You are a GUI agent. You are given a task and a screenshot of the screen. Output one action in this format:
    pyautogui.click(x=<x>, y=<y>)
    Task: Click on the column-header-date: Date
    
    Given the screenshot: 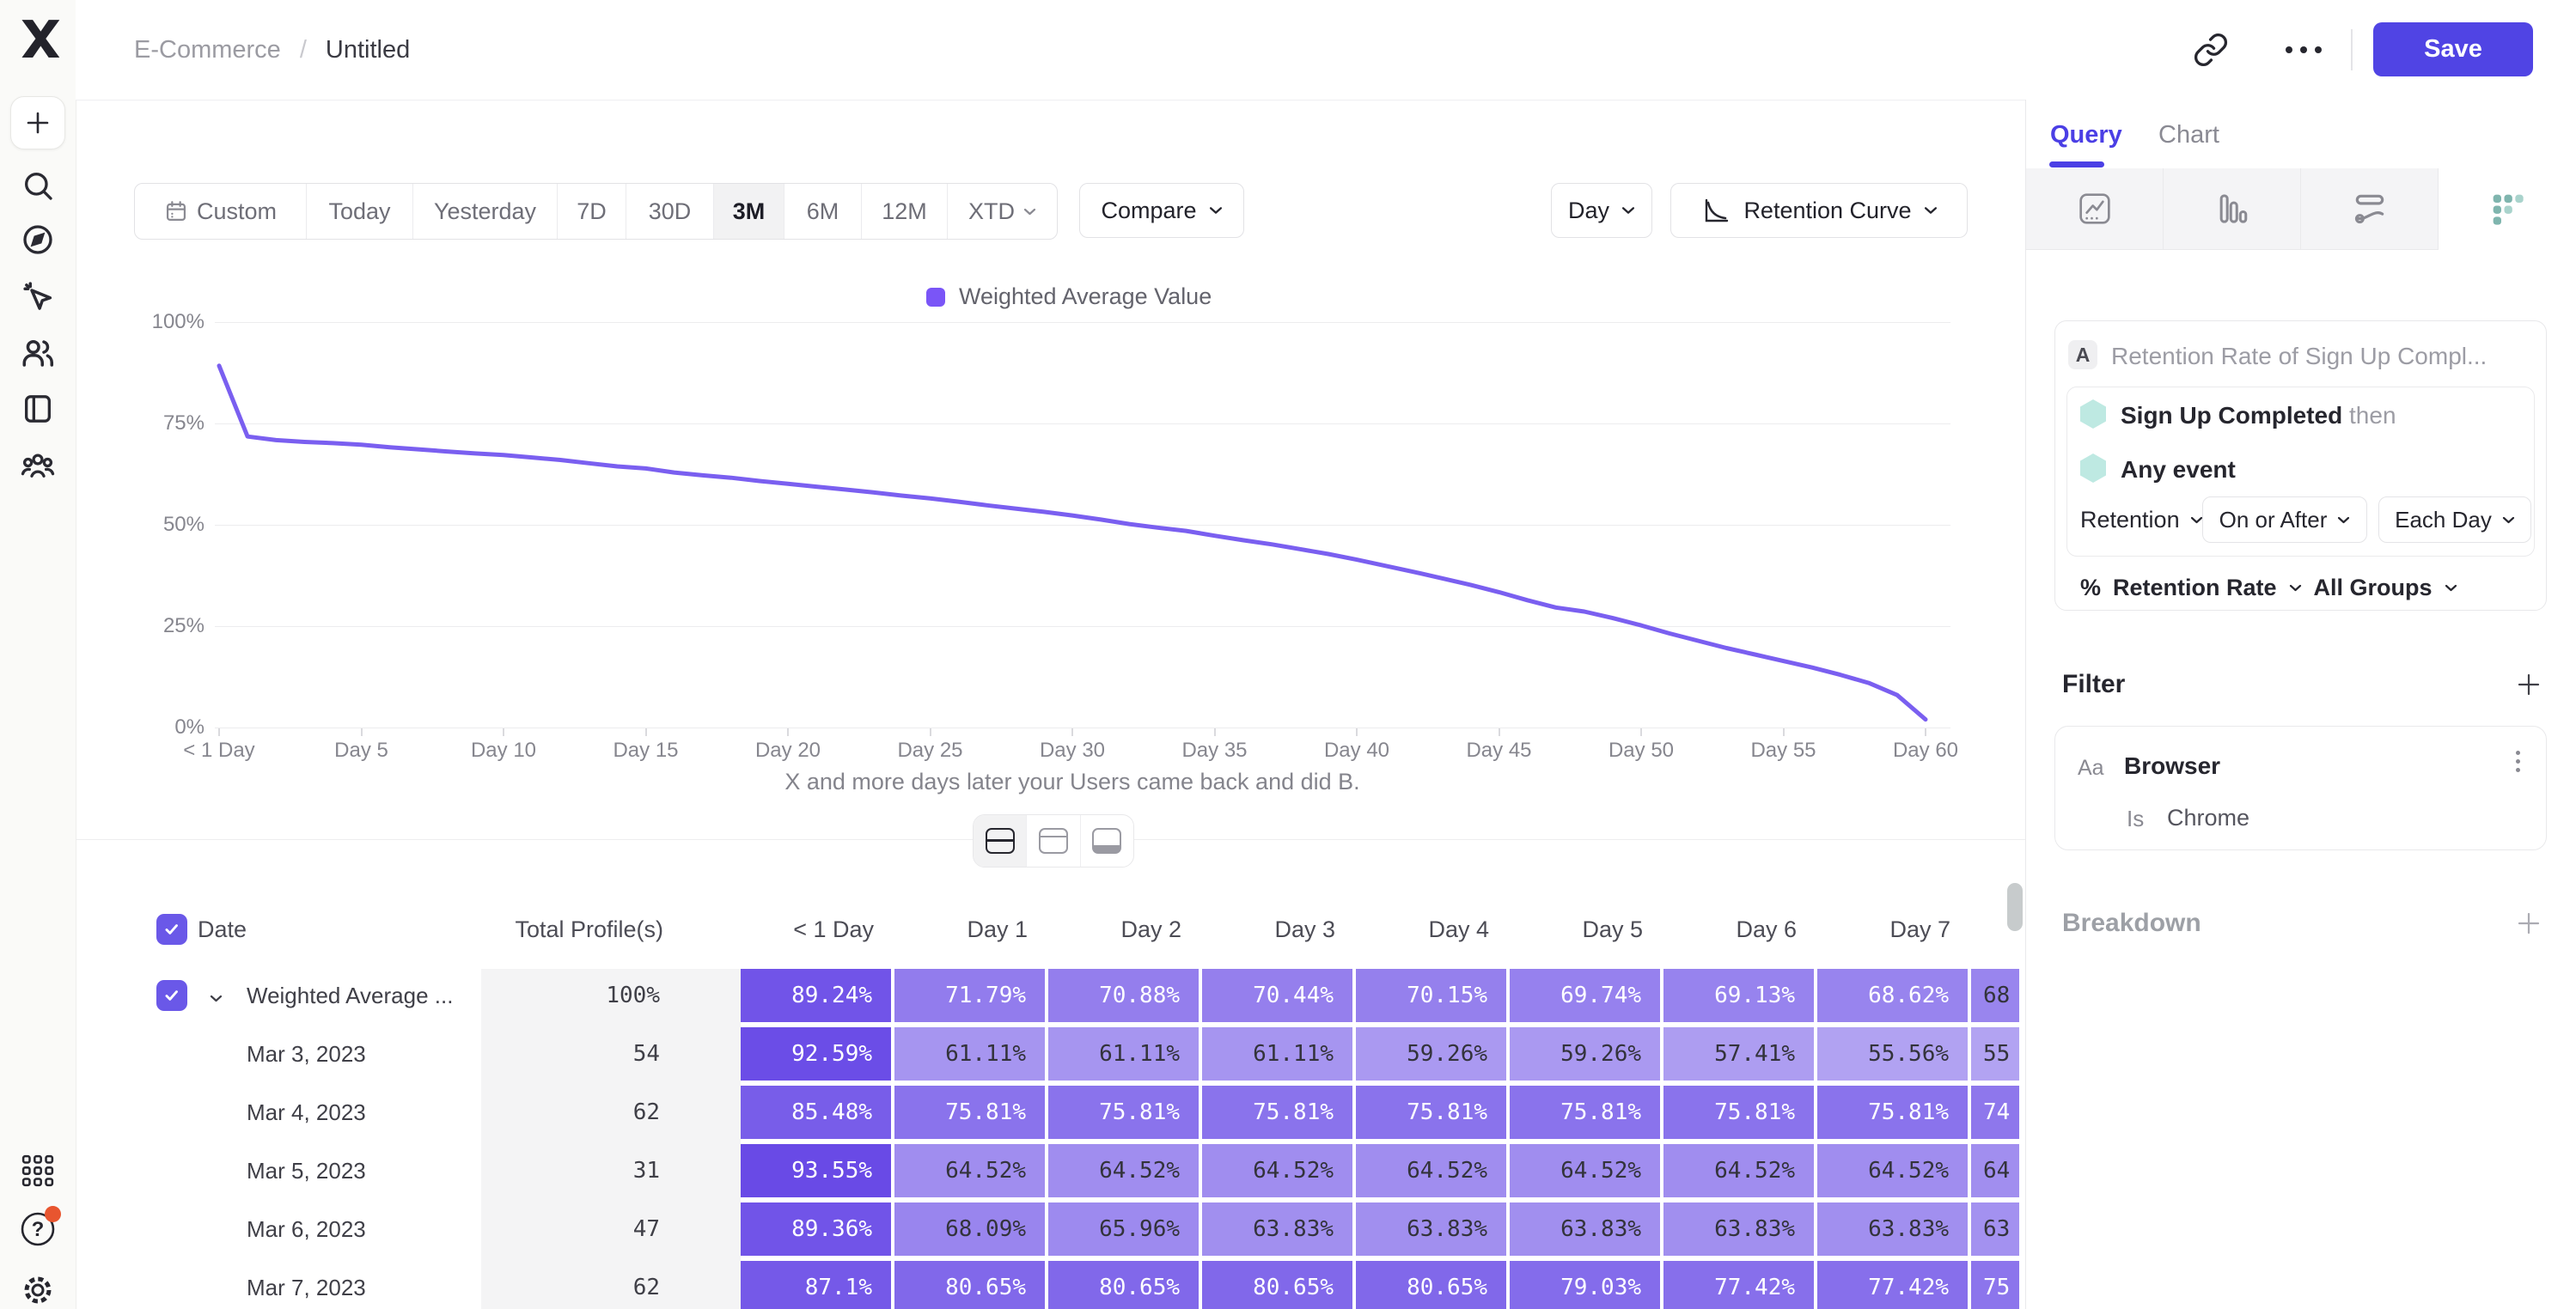 What is the action you would take?
    pyautogui.click(x=223, y=929)
    